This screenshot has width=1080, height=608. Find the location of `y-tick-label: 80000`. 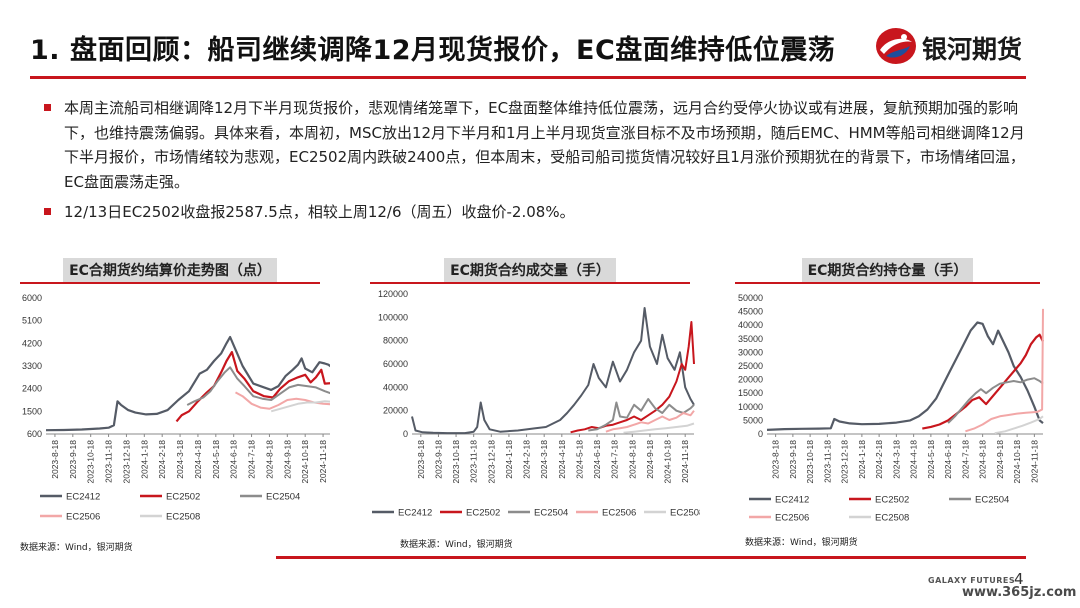

y-tick-label: 80000 is located at coordinates (395, 341).